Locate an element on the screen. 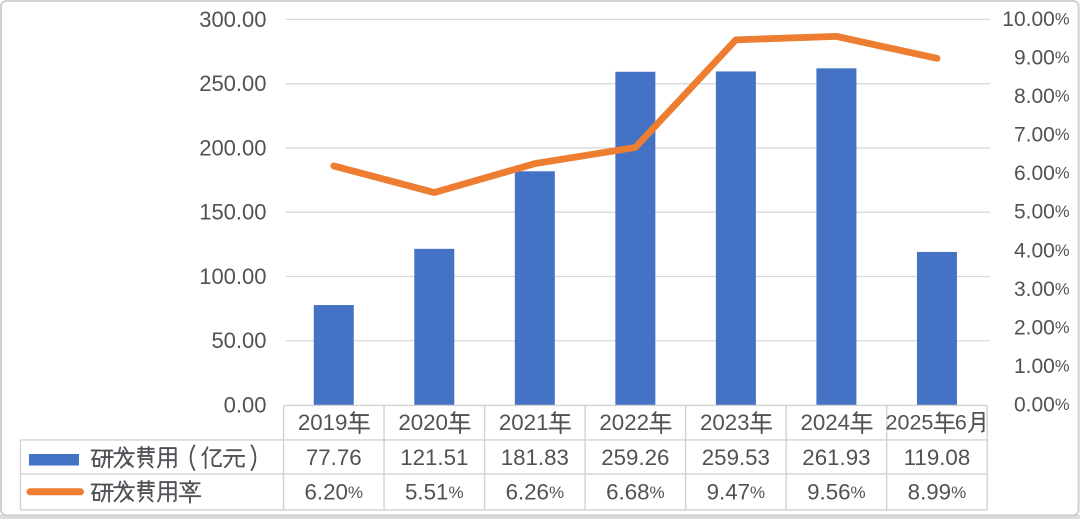 This screenshot has height=519, width=1080. svg-text: 9.56% is located at coordinates (836, 491).